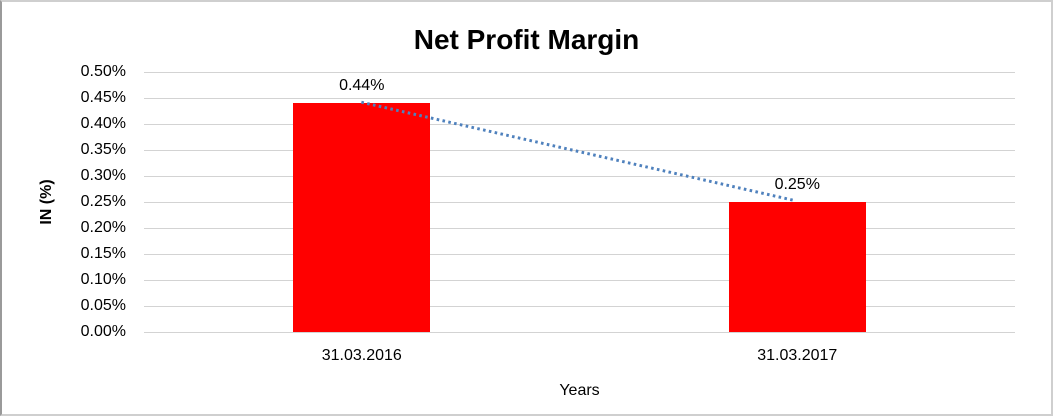 The height and width of the screenshot is (416, 1053). I want to click on x-tick-label: 31.03.2016, so click(361, 355).